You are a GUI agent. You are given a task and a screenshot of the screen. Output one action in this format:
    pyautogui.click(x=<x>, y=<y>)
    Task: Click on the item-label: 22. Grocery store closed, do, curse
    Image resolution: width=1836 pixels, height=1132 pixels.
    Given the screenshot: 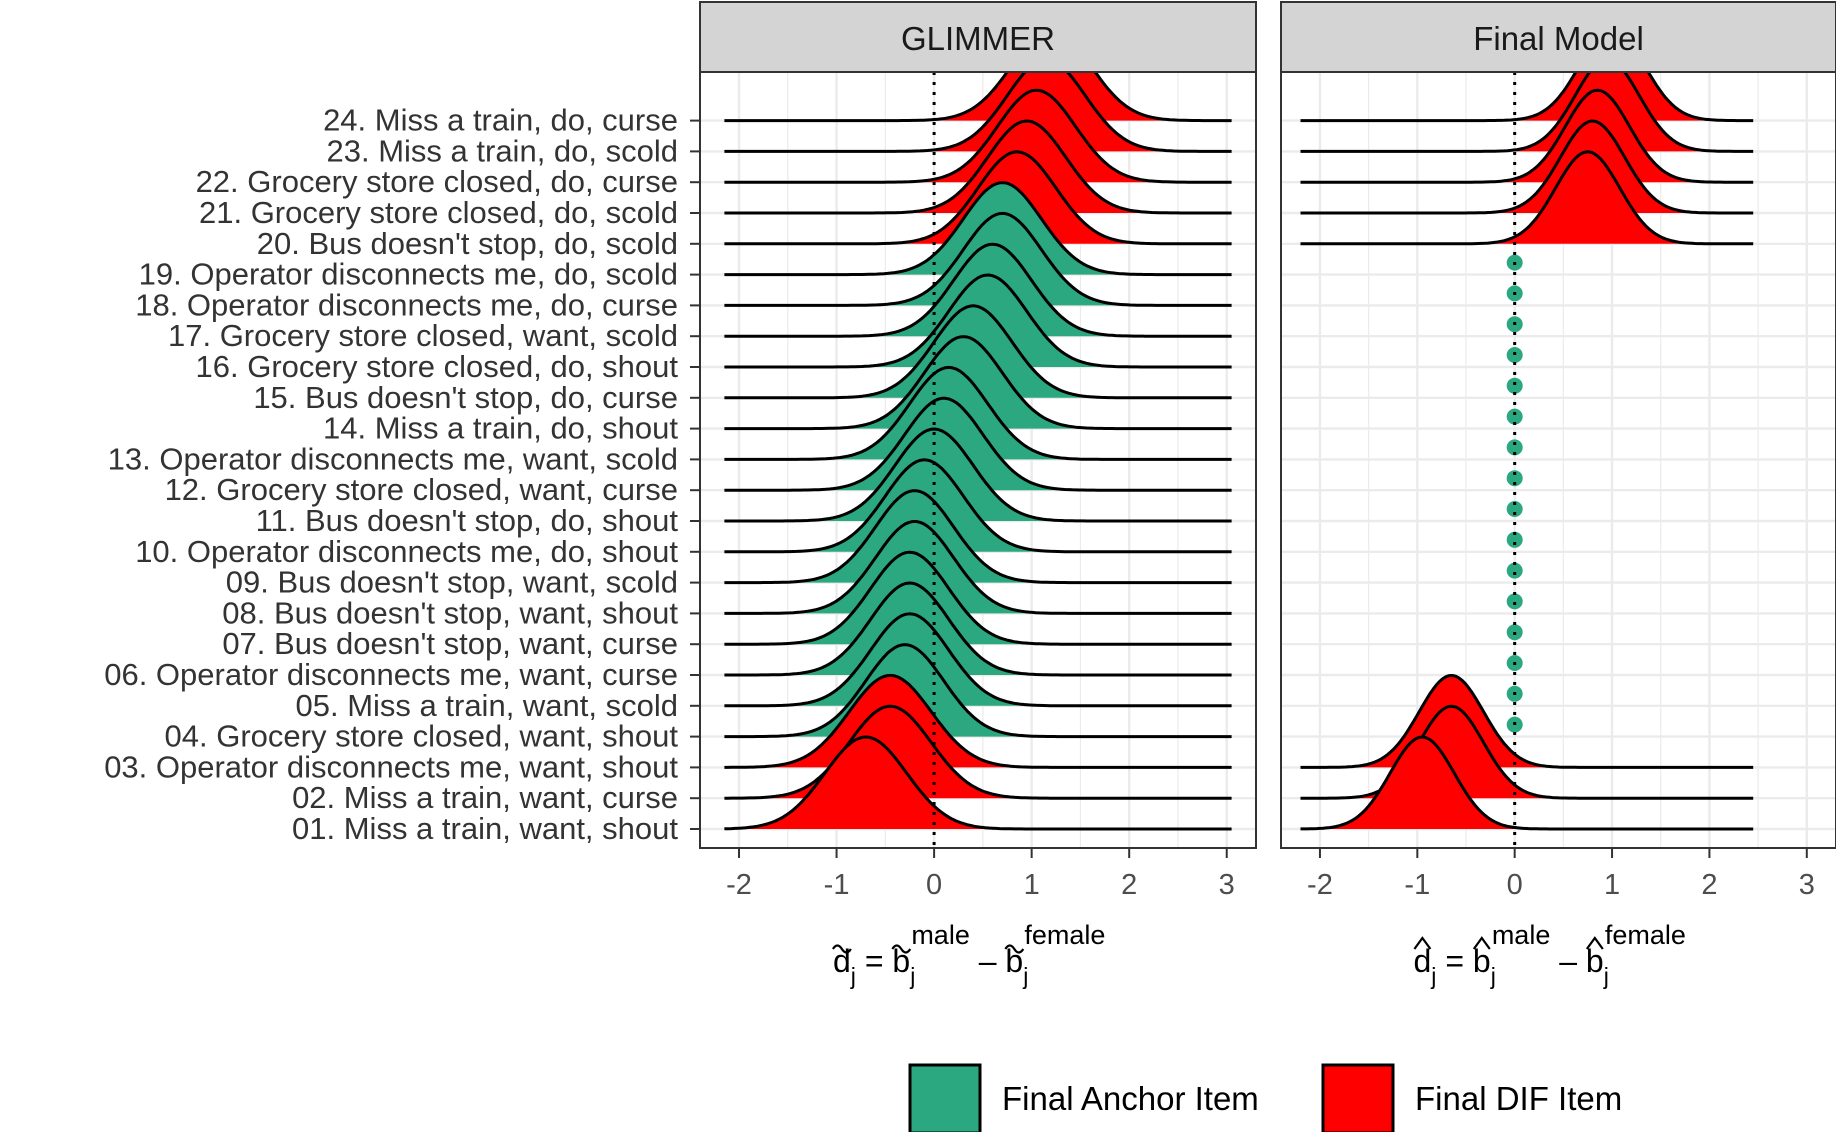 What is the action you would take?
    pyautogui.click(x=437, y=181)
    